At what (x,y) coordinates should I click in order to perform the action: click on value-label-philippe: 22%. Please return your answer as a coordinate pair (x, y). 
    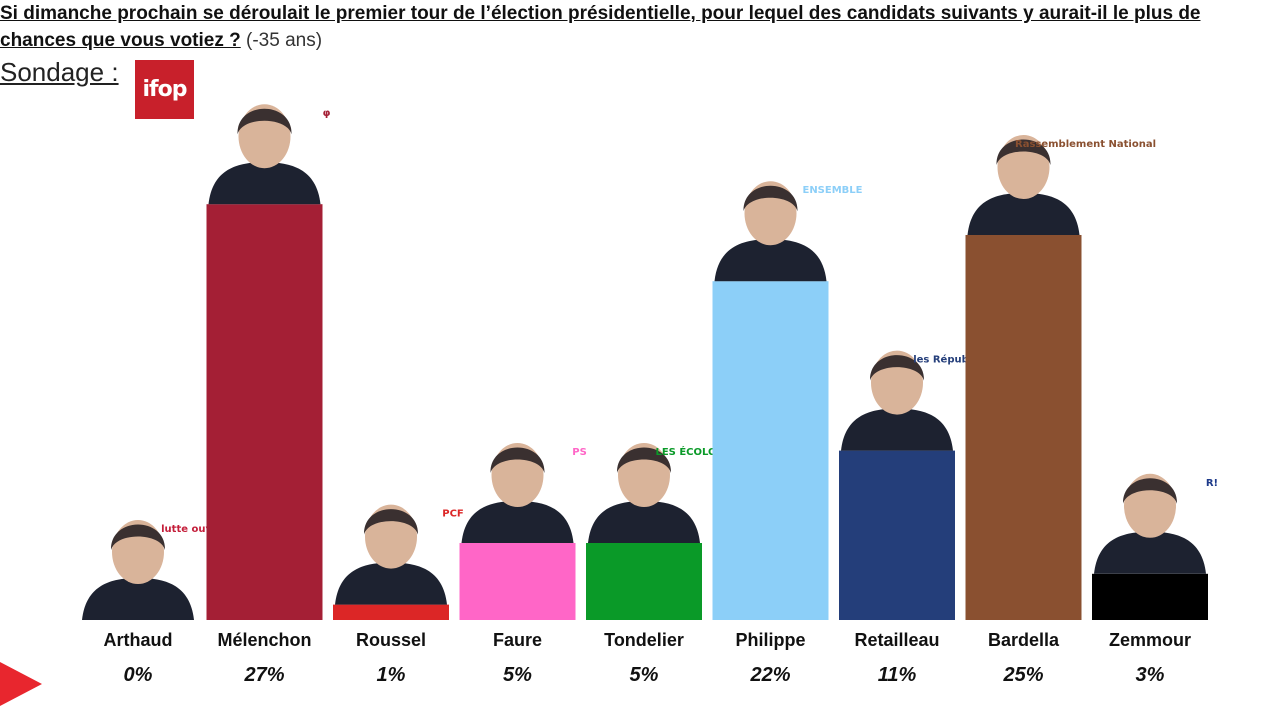
    Looking at the image, I should click on (769, 675).